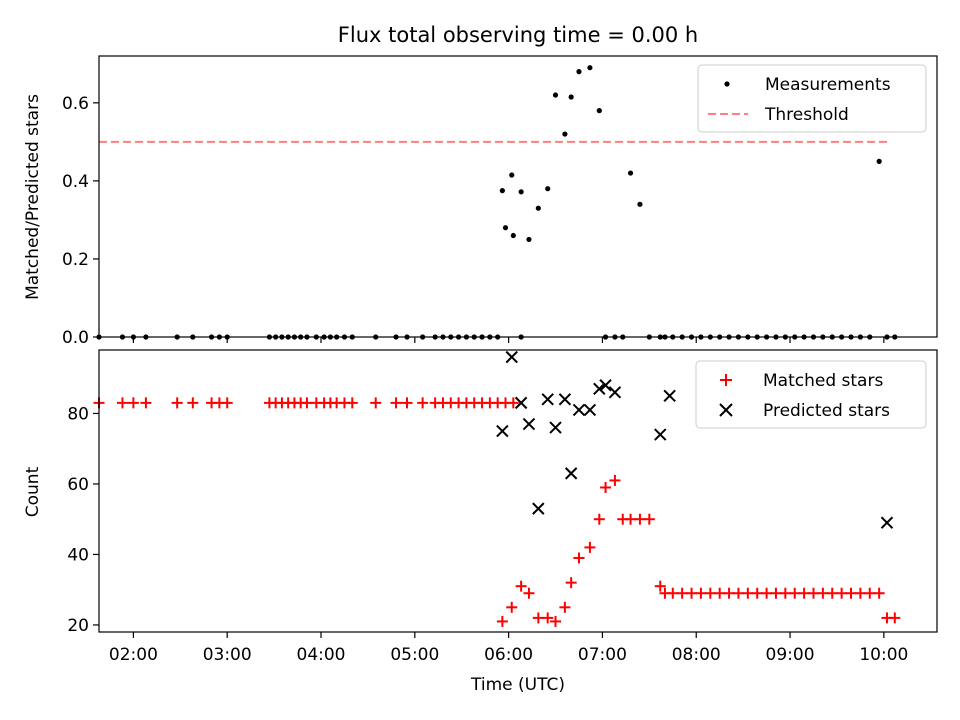 The height and width of the screenshot is (720, 960). What do you see at coordinates (227, 655) in the screenshot?
I see `x-tick-label: 03:00` at bounding box center [227, 655].